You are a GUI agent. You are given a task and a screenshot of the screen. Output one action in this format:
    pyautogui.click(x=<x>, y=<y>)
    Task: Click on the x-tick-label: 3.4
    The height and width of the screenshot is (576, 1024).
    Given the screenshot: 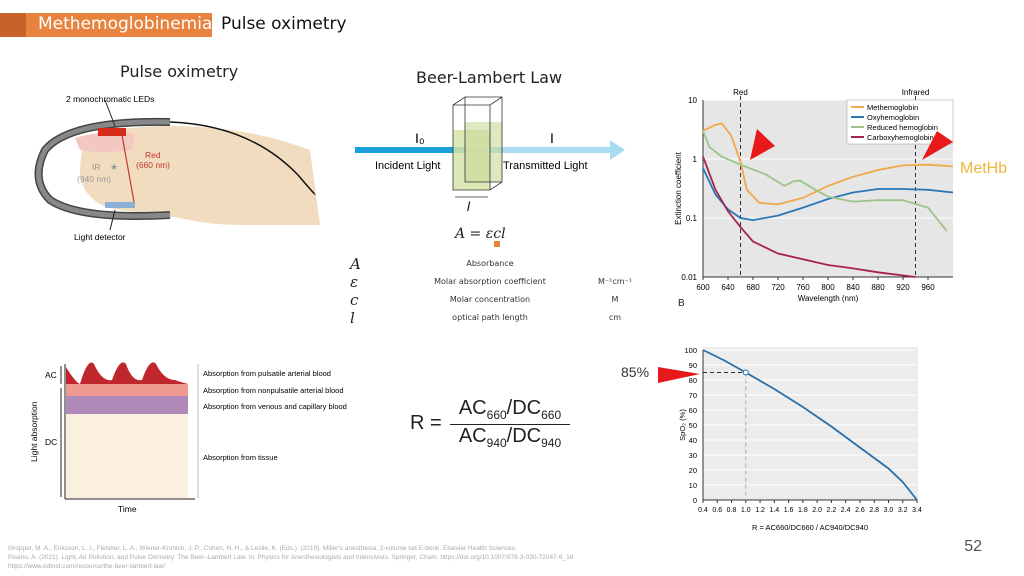 What is the action you would take?
    pyautogui.click(x=917, y=510)
    